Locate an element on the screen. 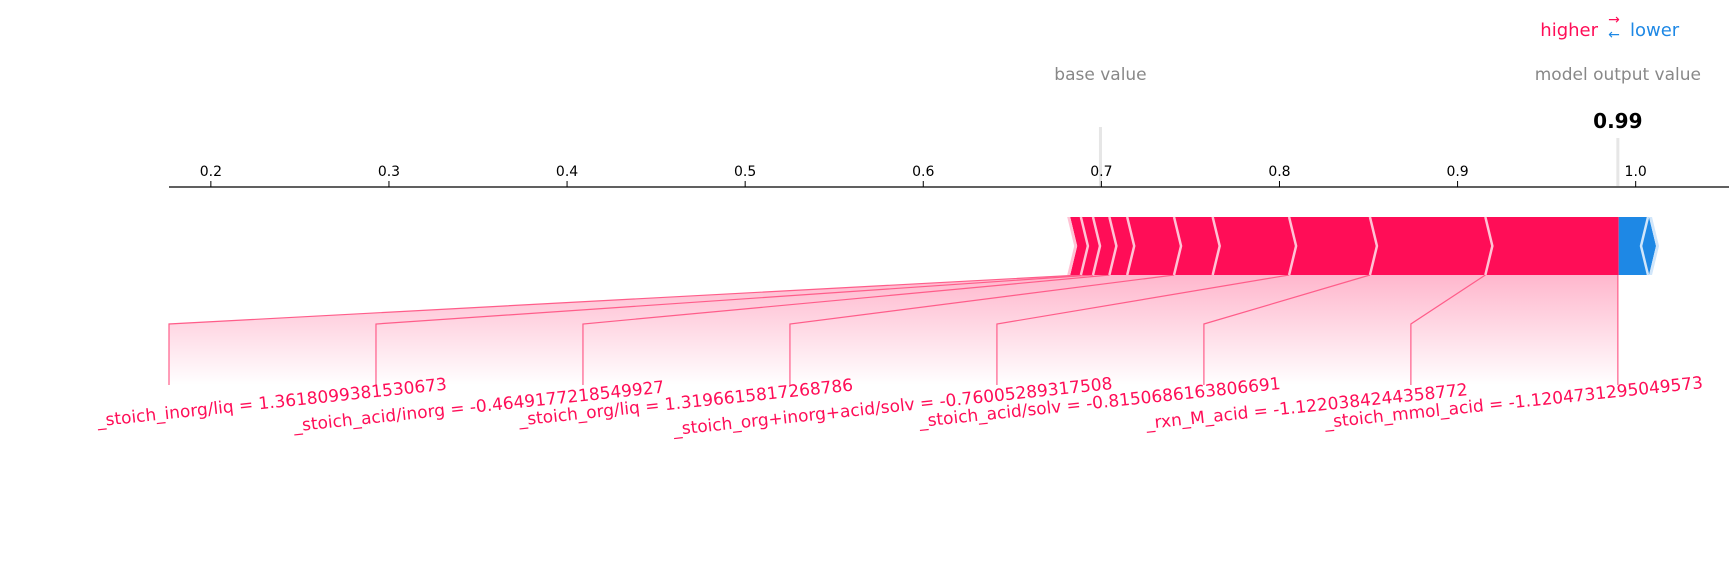 The image size is (1729, 581). force-bars is located at coordinates (1363, 246).